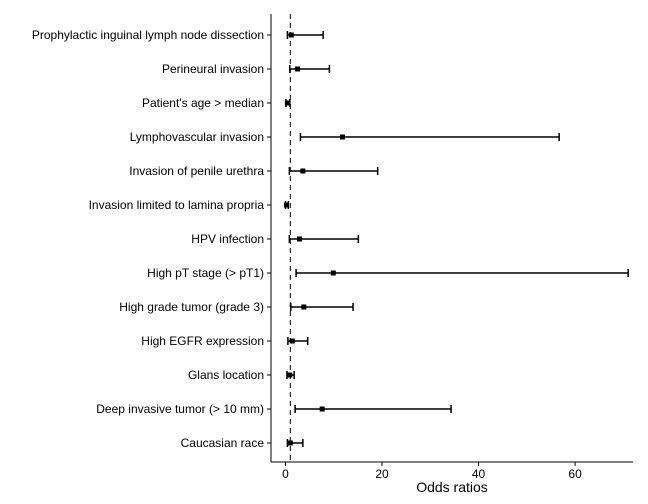 The width and height of the screenshot is (648, 504). I want to click on x-axis-ticks: 0 20 40 60, so click(432, 471).